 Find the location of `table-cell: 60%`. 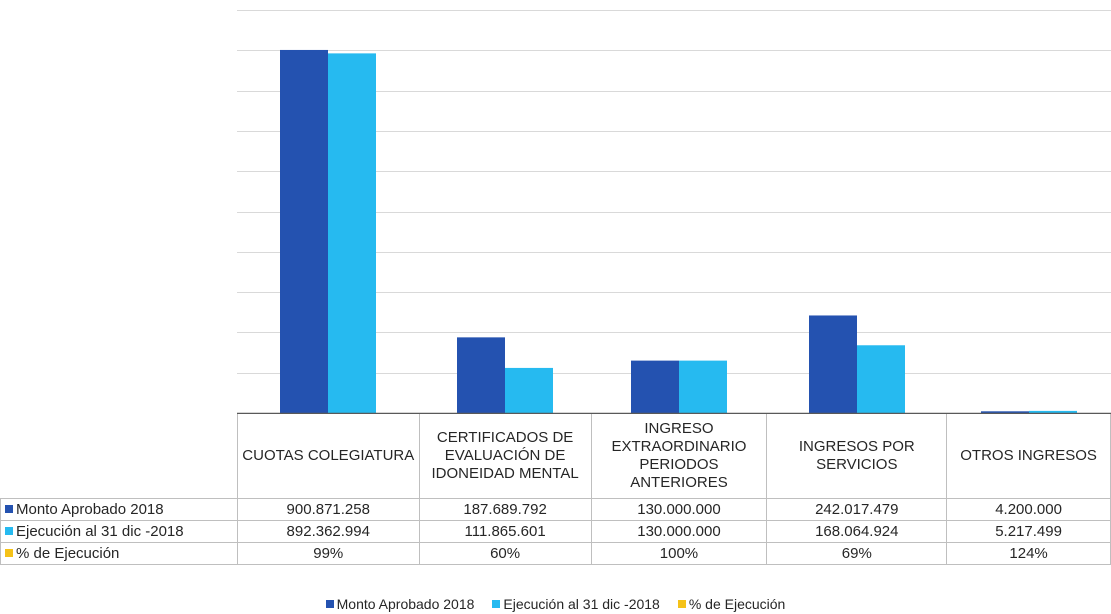

table-cell: 60% is located at coordinates (505, 553).